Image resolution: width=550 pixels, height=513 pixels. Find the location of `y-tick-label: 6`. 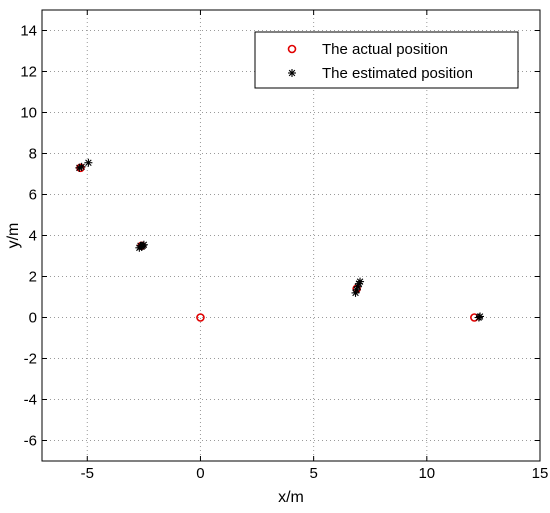

y-tick-label: 6 is located at coordinates (33, 195).